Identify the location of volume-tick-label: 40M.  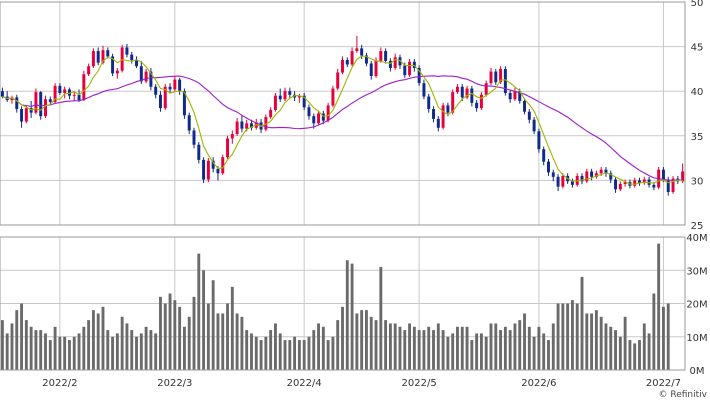
(696, 238).